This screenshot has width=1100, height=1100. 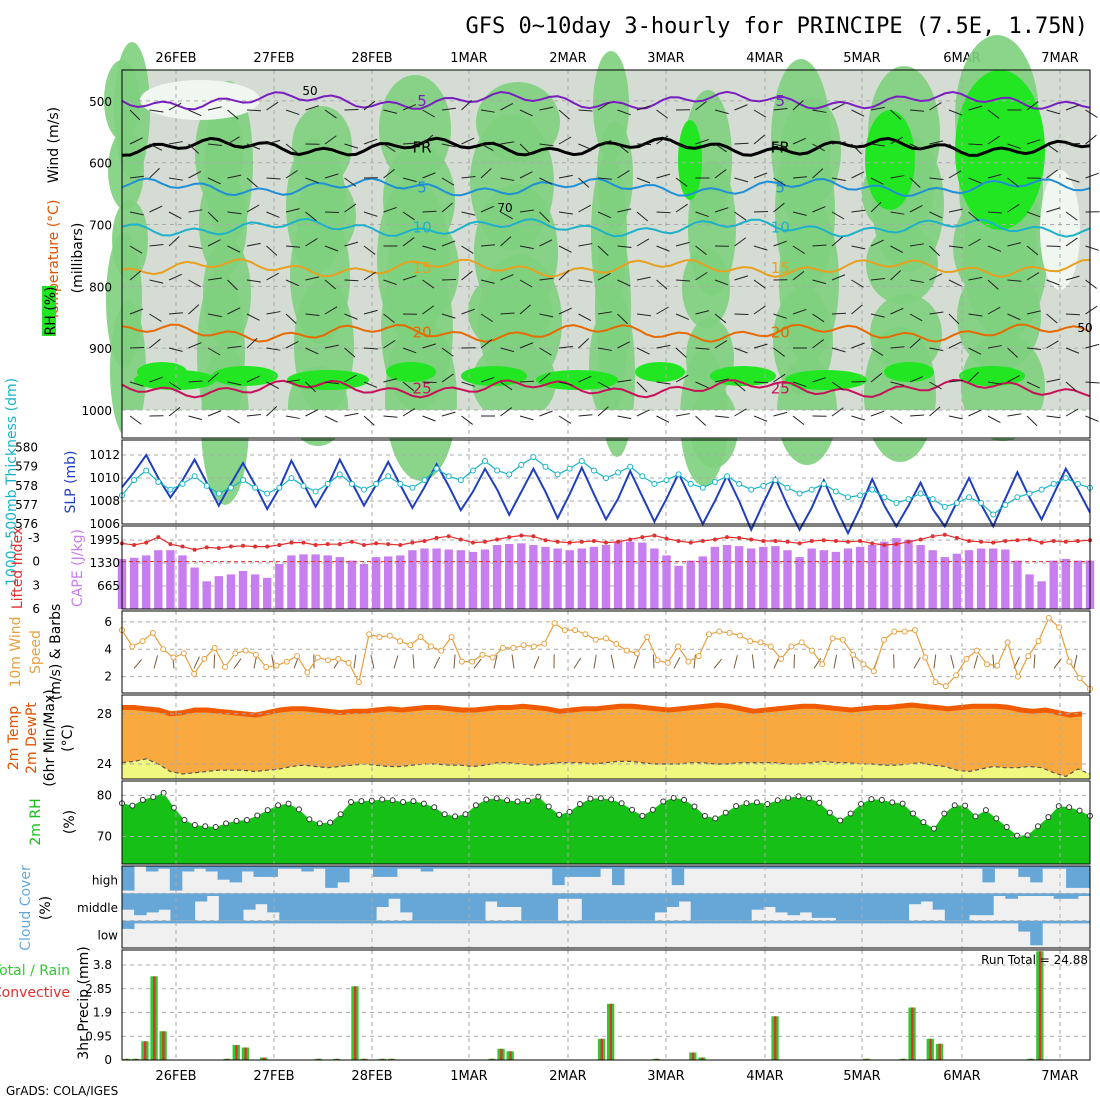 What do you see at coordinates (36, 562) in the screenshot?
I see `li-tick: 0` at bounding box center [36, 562].